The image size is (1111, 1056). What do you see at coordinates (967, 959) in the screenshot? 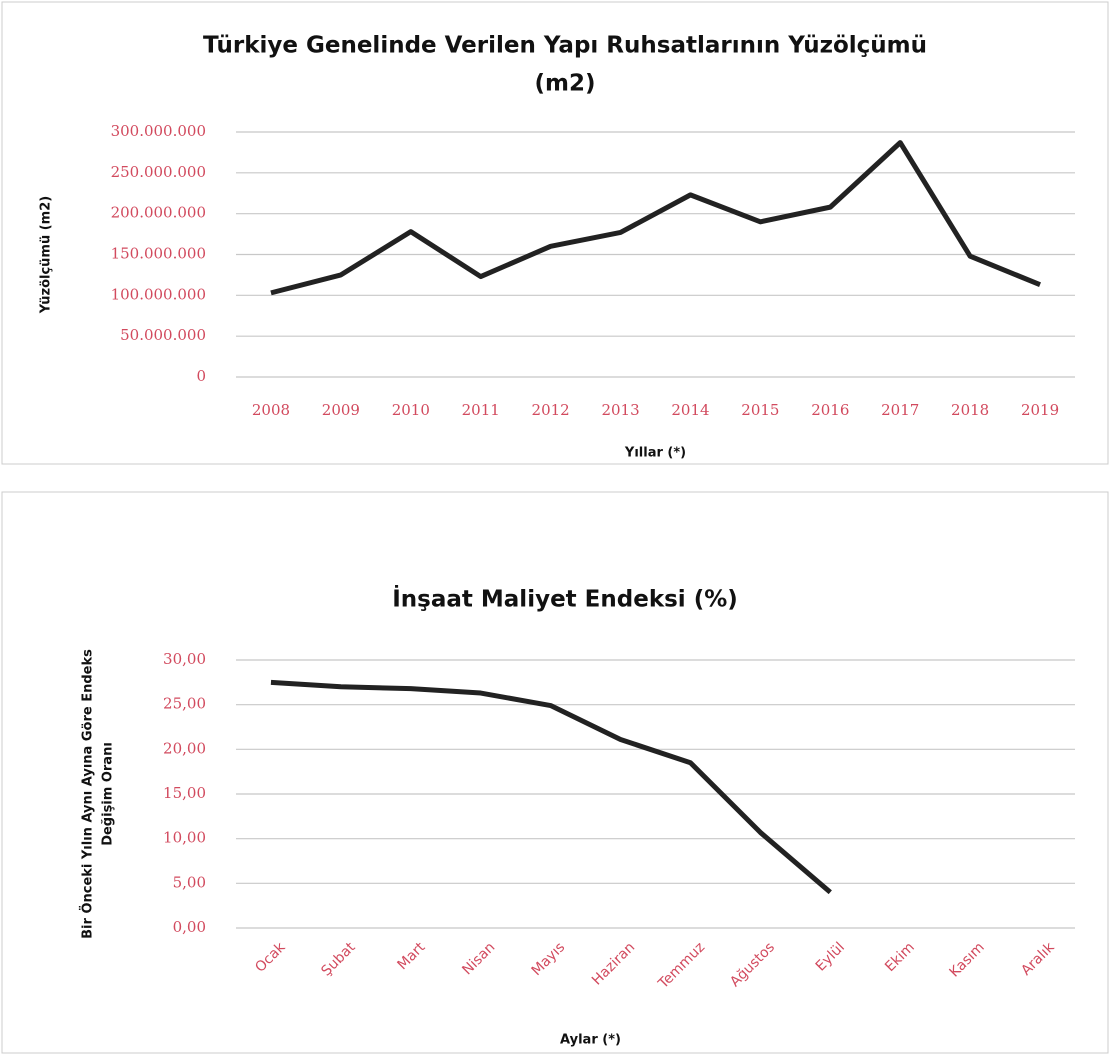
I see `x-tick-label: Kasım` at bounding box center [967, 959].